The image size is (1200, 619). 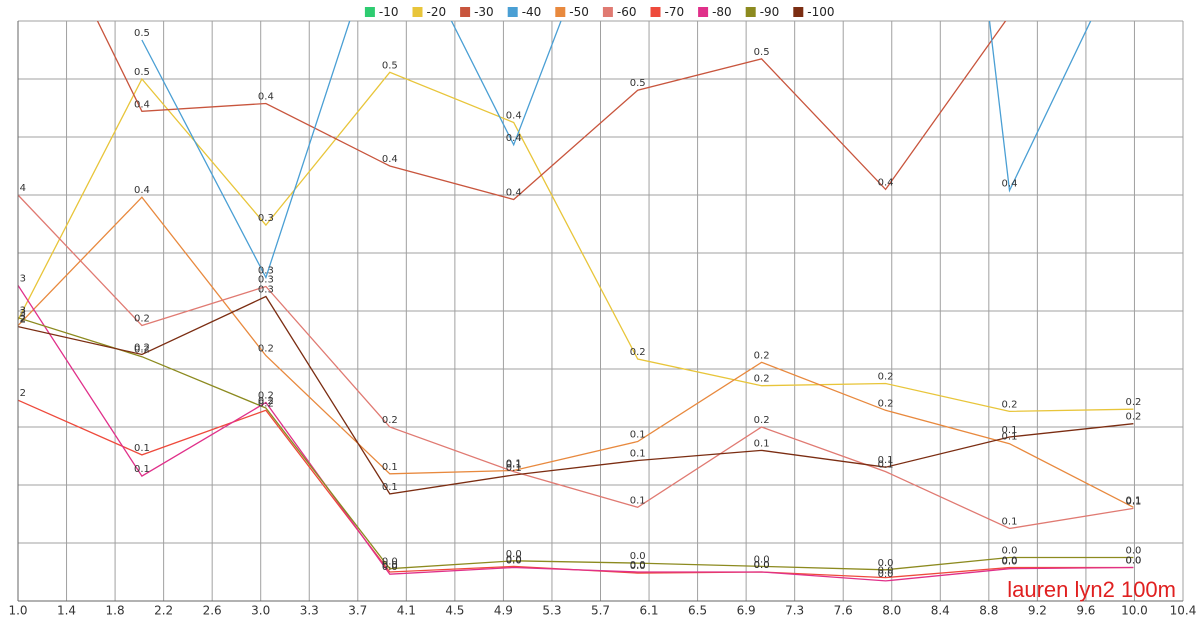 What do you see at coordinates (503, 611) in the screenshot?
I see `x-tick-label: 4.9` at bounding box center [503, 611].